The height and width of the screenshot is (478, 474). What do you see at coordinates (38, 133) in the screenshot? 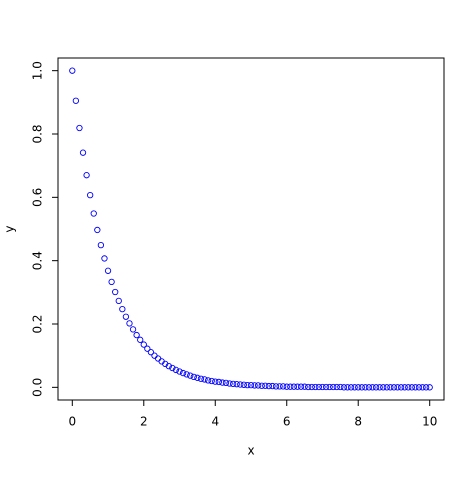
I see `y-tick-label: 0.8` at bounding box center [38, 133].